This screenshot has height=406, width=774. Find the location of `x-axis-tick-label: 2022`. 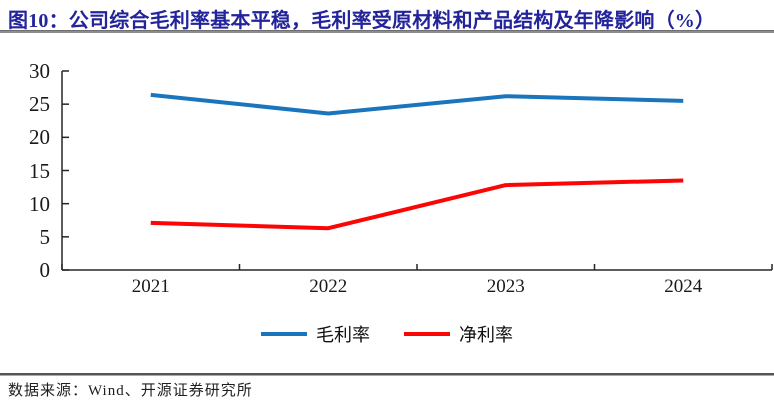

x-axis-tick-label: 2022 is located at coordinates (328, 286).